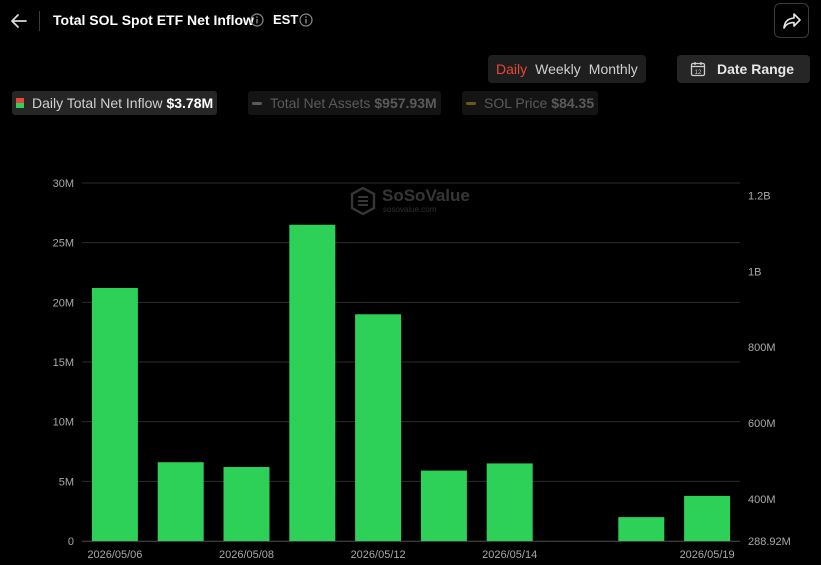 The width and height of the screenshot is (821, 565). What do you see at coordinates (114, 555) in the screenshot?
I see `x-tick-label: 2026/05/06` at bounding box center [114, 555].